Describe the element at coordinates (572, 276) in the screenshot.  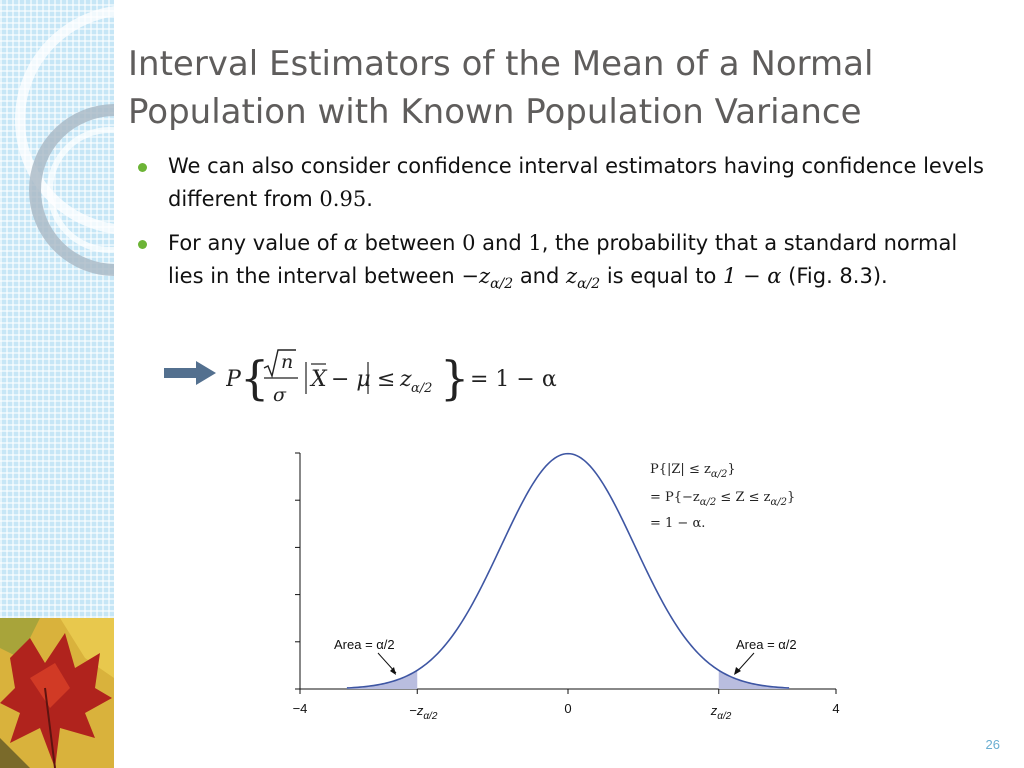
I see `math-z: z` at that location.